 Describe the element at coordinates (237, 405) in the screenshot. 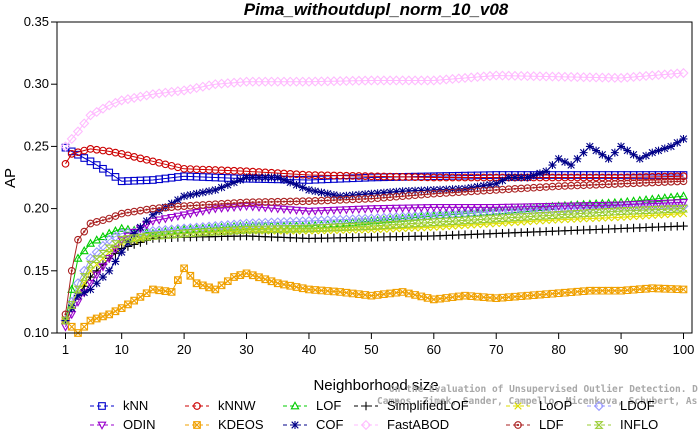

I see `legend-label: kNNW` at that location.